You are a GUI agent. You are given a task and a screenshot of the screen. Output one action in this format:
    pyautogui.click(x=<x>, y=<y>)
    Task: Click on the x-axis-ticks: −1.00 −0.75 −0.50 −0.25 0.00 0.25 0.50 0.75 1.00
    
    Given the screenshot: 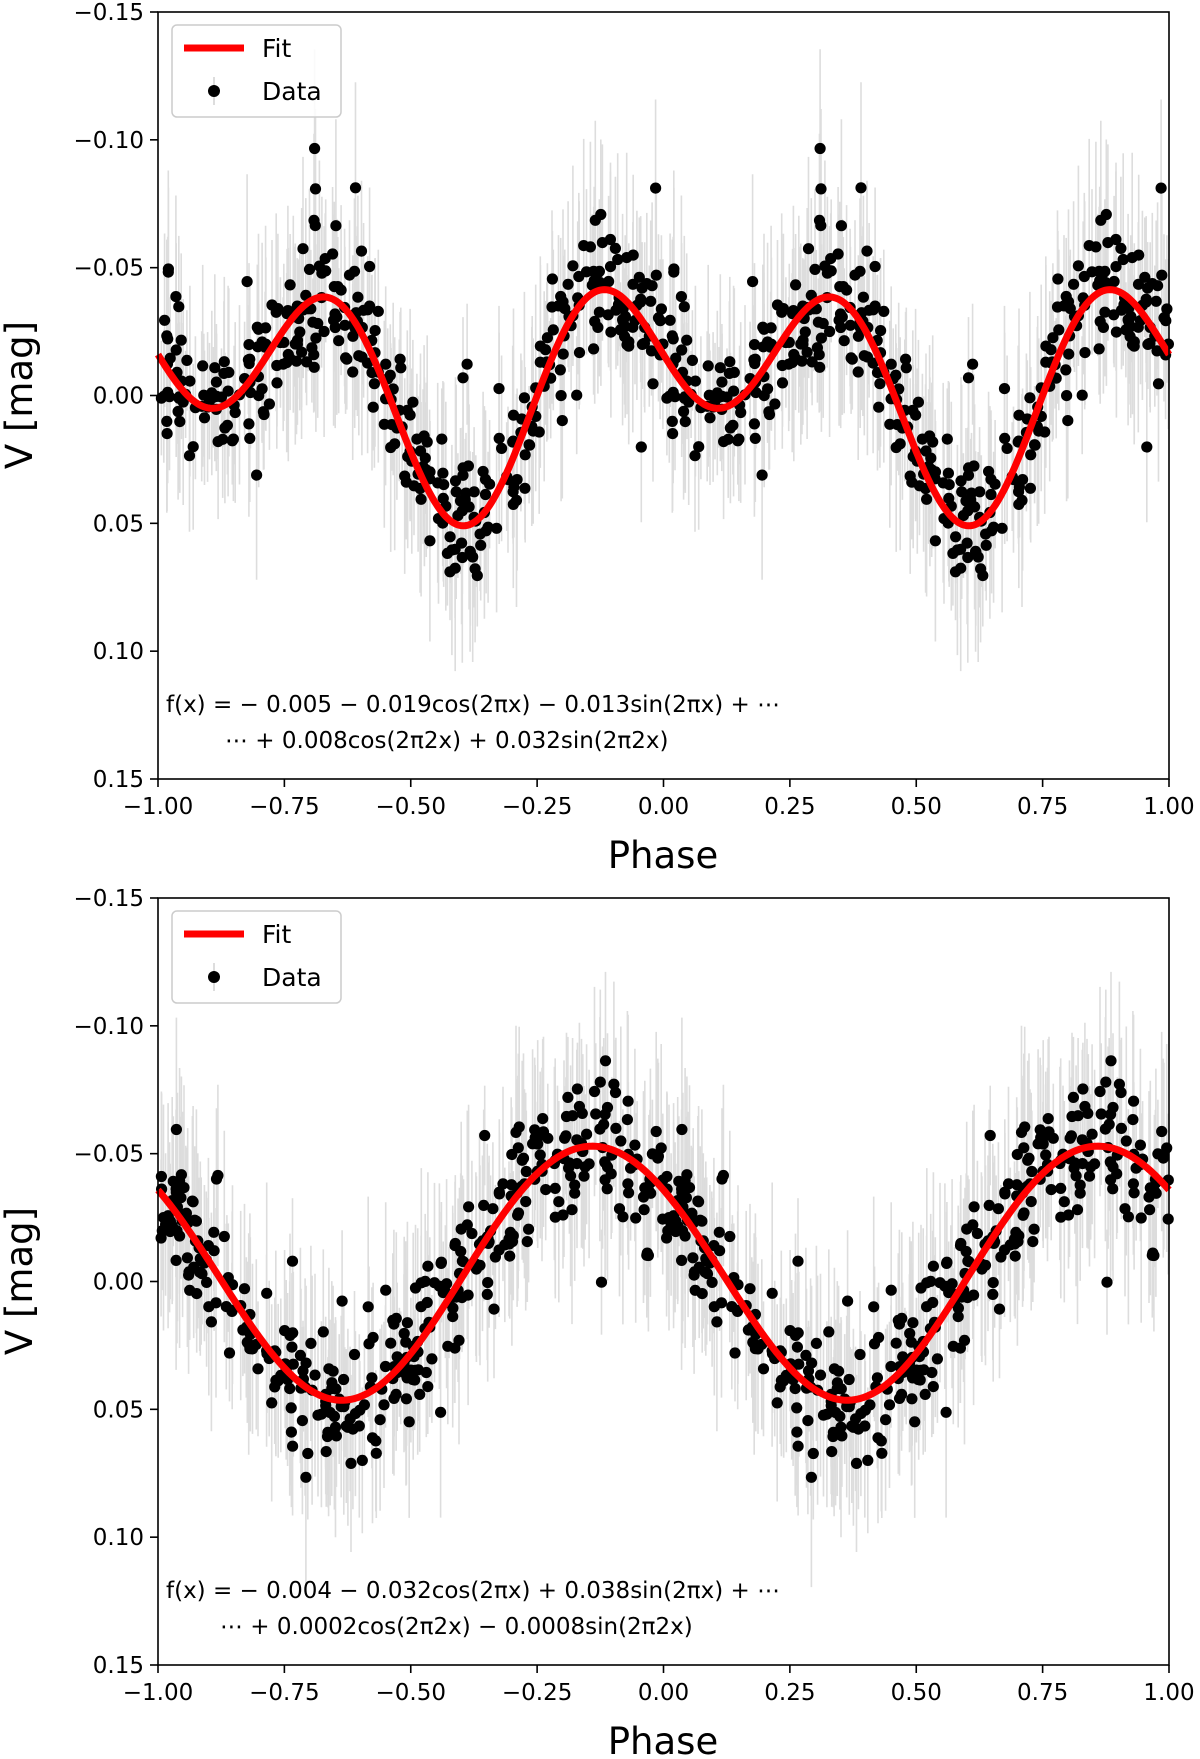 What is the action you would take?
    pyautogui.click(x=659, y=1685)
    